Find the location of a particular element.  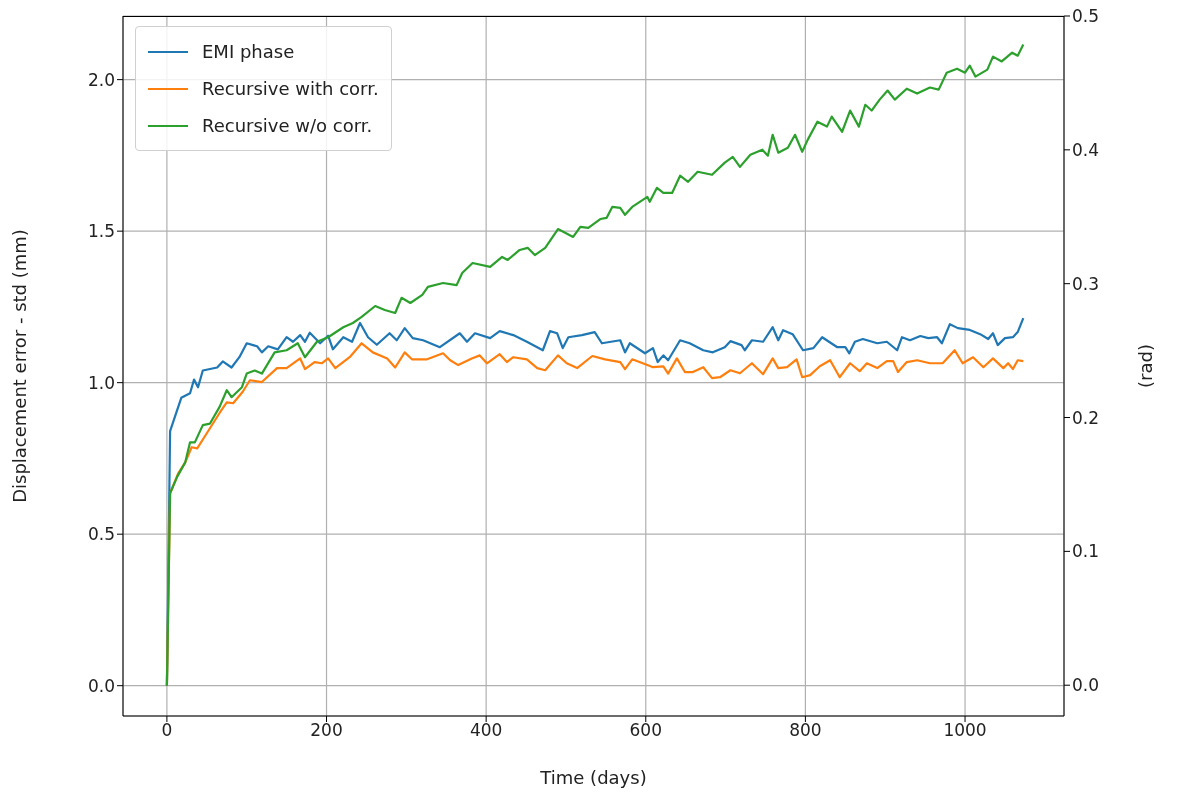

y2-tick-label: 0.0 is located at coordinates (1086, 685).